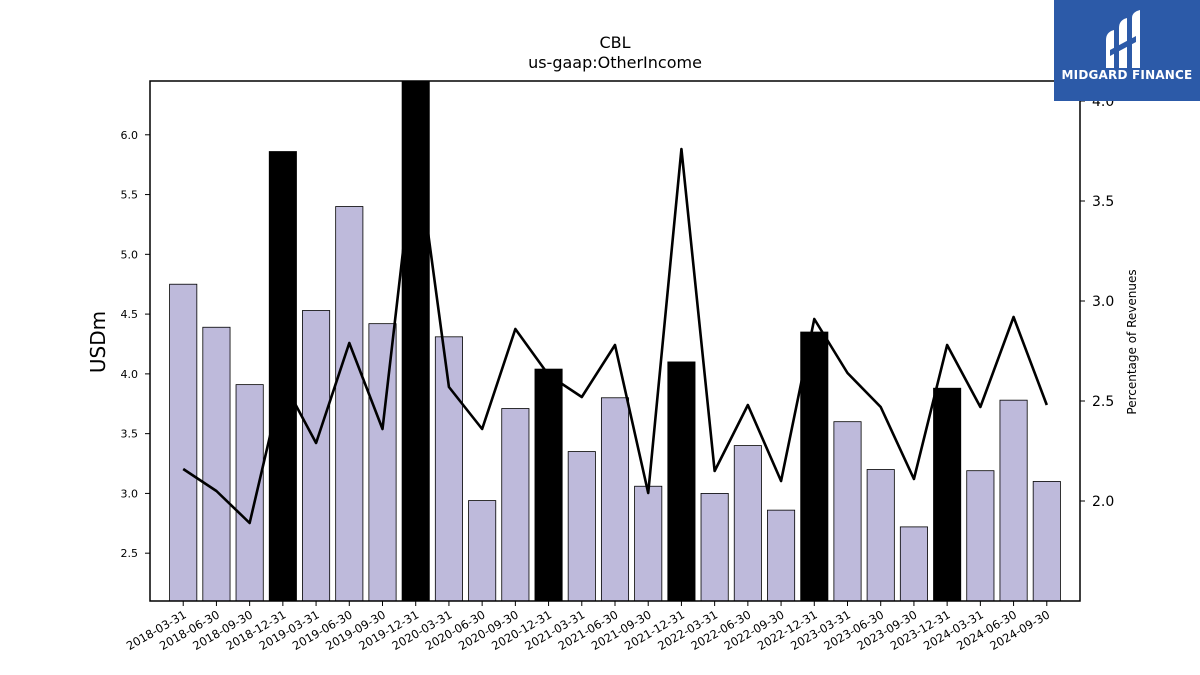 This screenshot has width=1200, height=675. Describe the element at coordinates (1103, 502) in the screenshot. I see `y2-tick-label-2.0: 2.0` at that location.